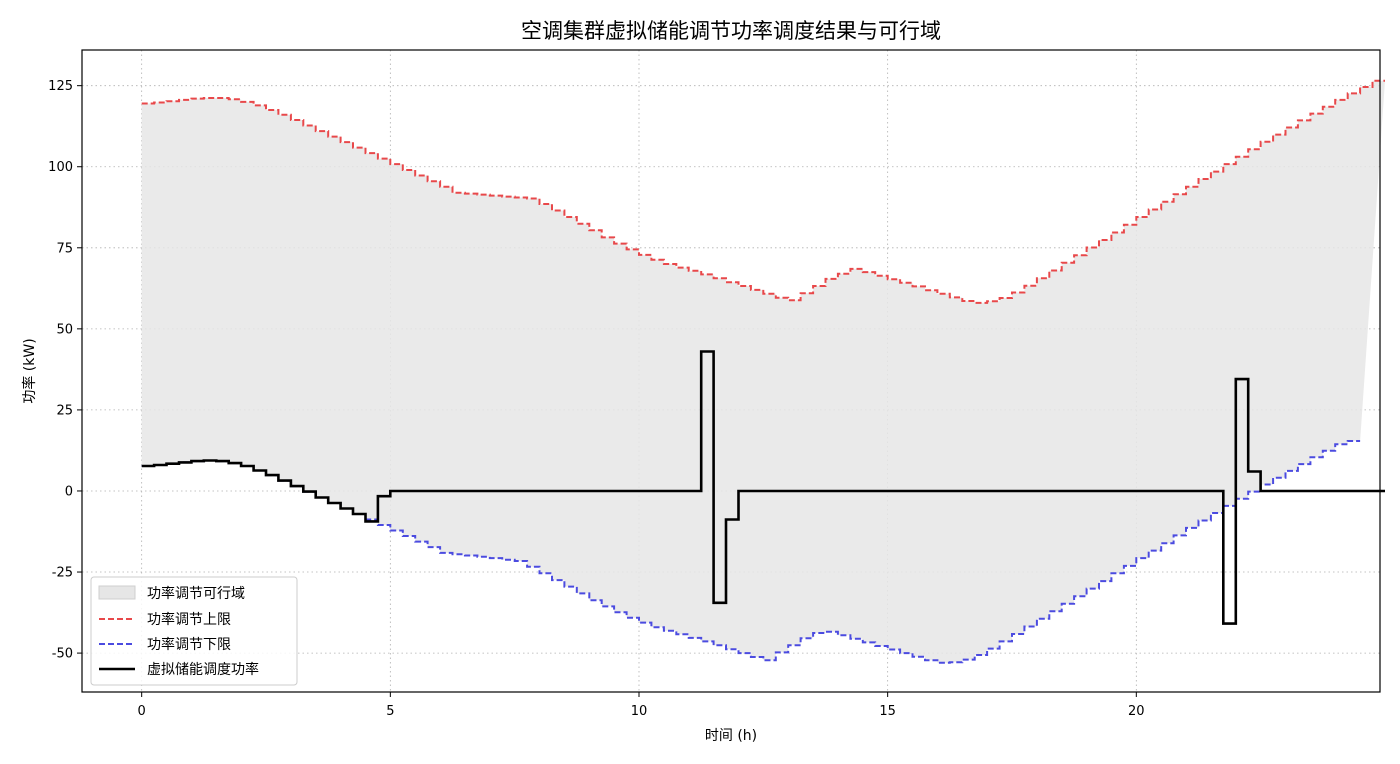  Describe the element at coordinates (887, 711) in the screenshot. I see `x-tick-label: 15` at that location.